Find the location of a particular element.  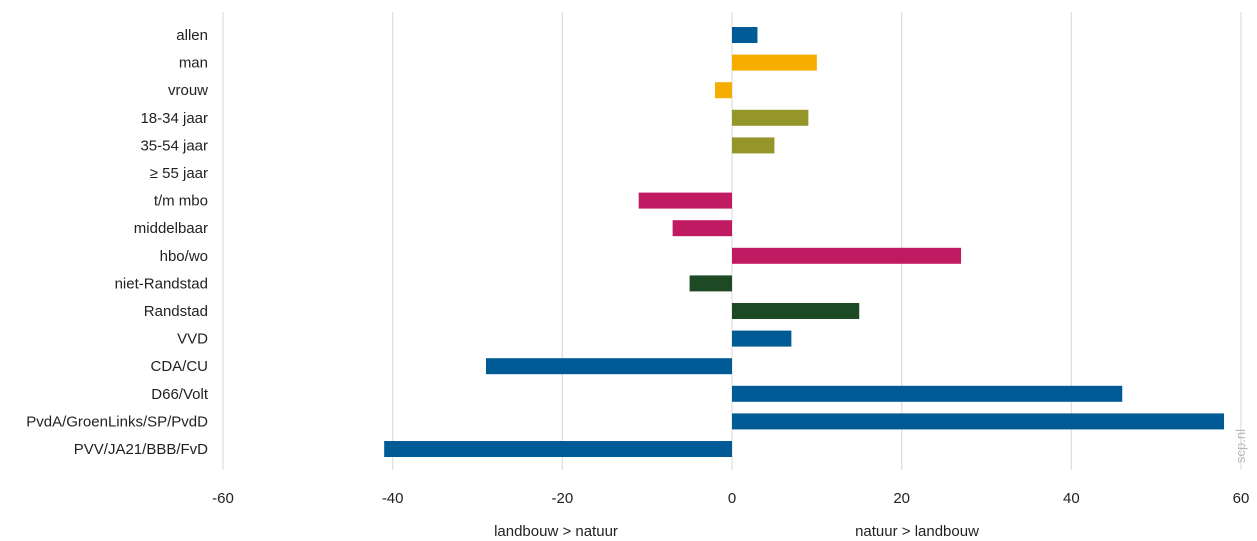

category-label: VVD is located at coordinates (192, 339).